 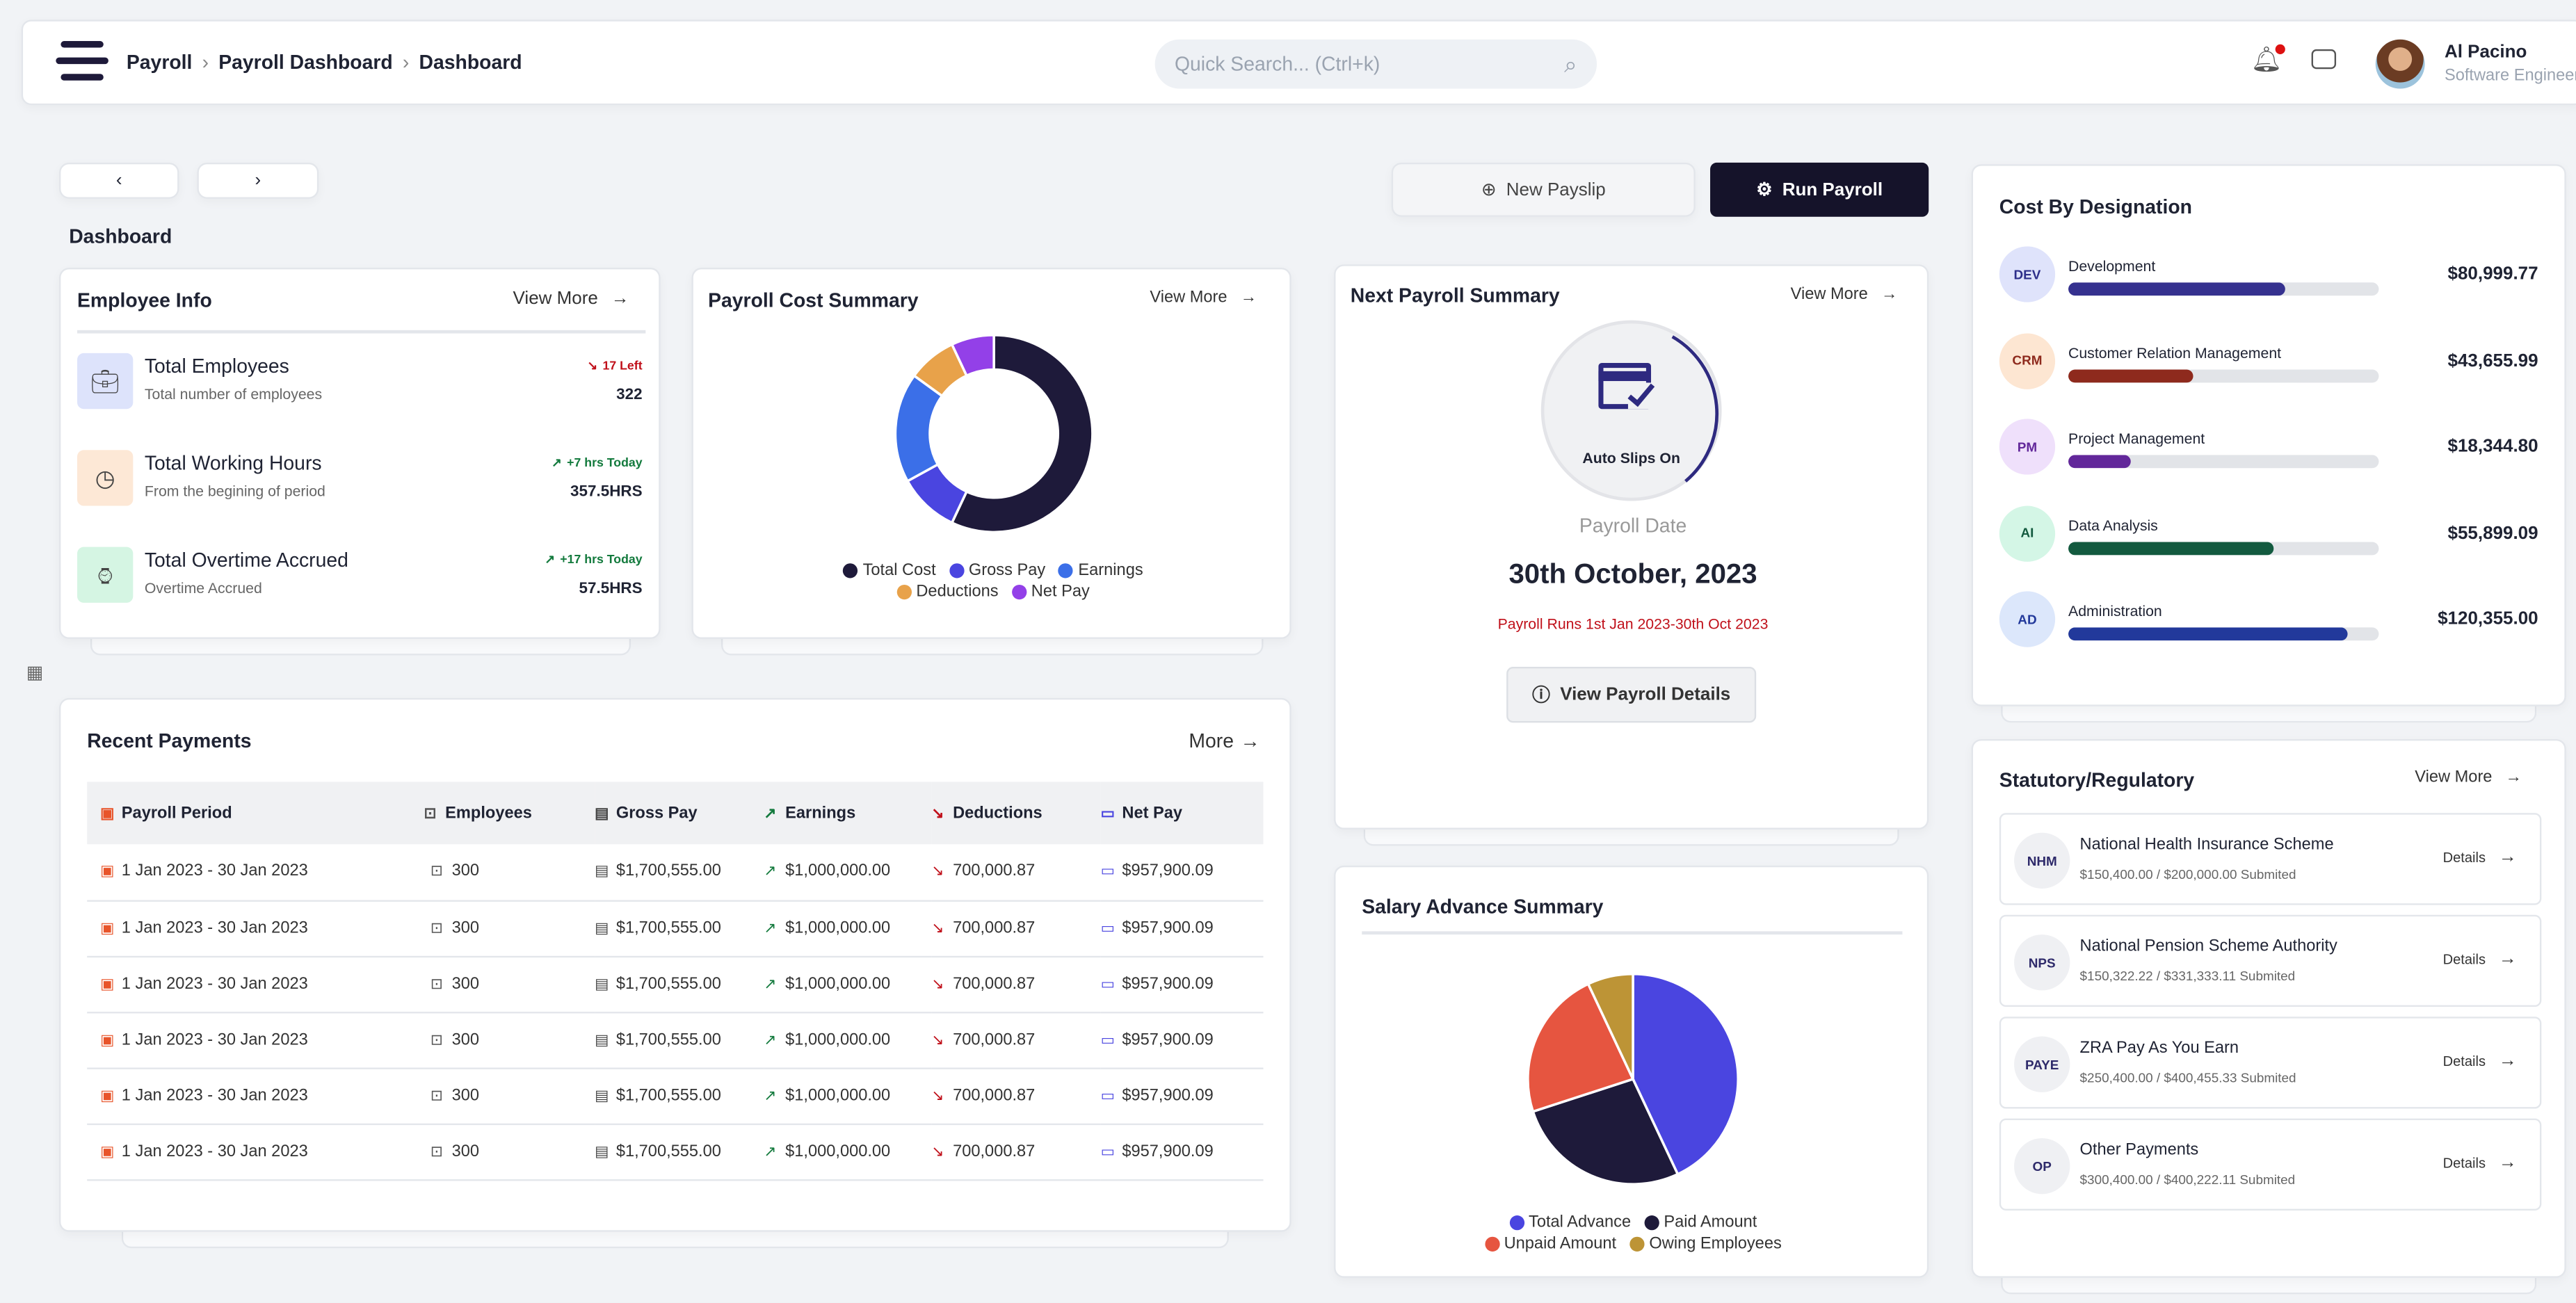 I want to click on legend-item: Paid Amount, so click(x=1700, y=1223).